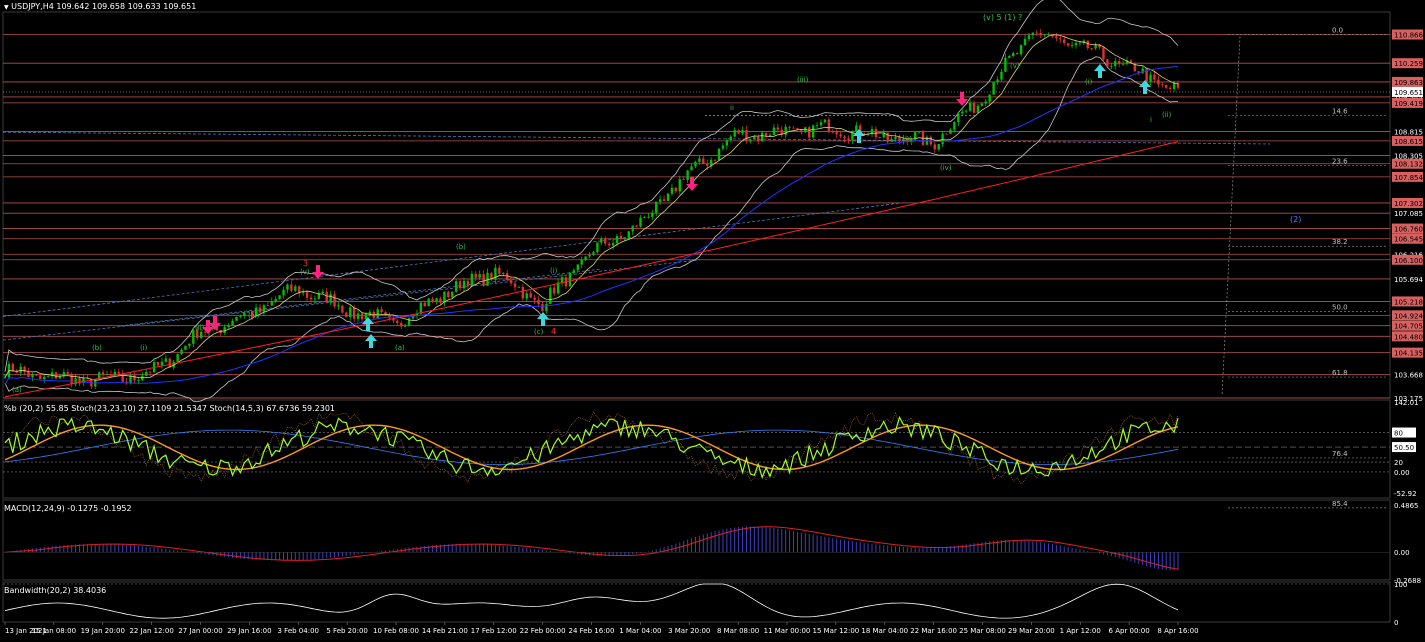 This screenshot has height=642, width=1425. I want to click on wave-label: (c), so click(539, 332).